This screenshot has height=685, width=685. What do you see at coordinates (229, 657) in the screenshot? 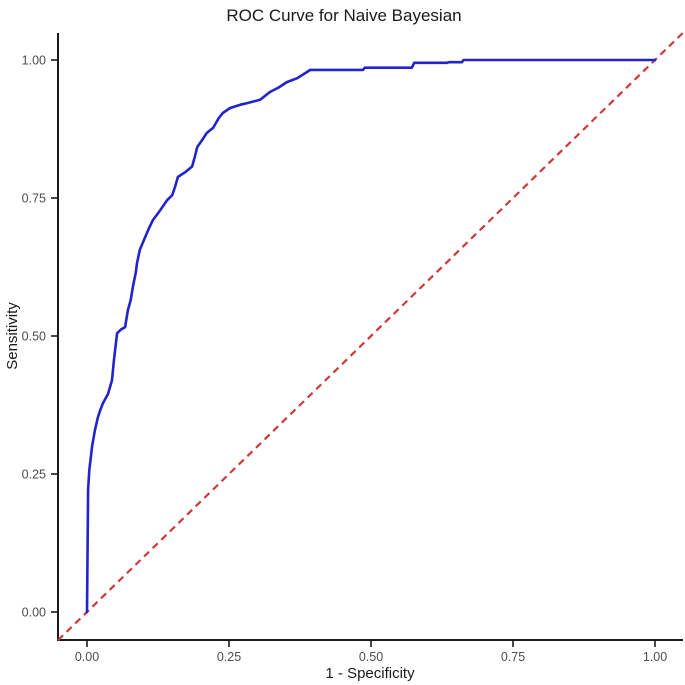
I see `x-tick-label: 0.25` at bounding box center [229, 657].